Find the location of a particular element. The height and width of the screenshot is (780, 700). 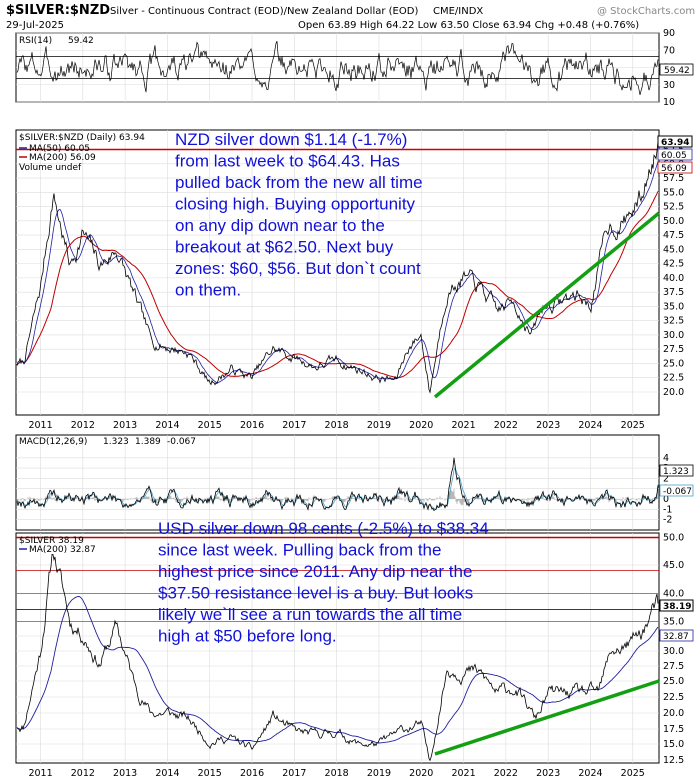

rsi-label: RSI(14) is located at coordinates (35, 41).